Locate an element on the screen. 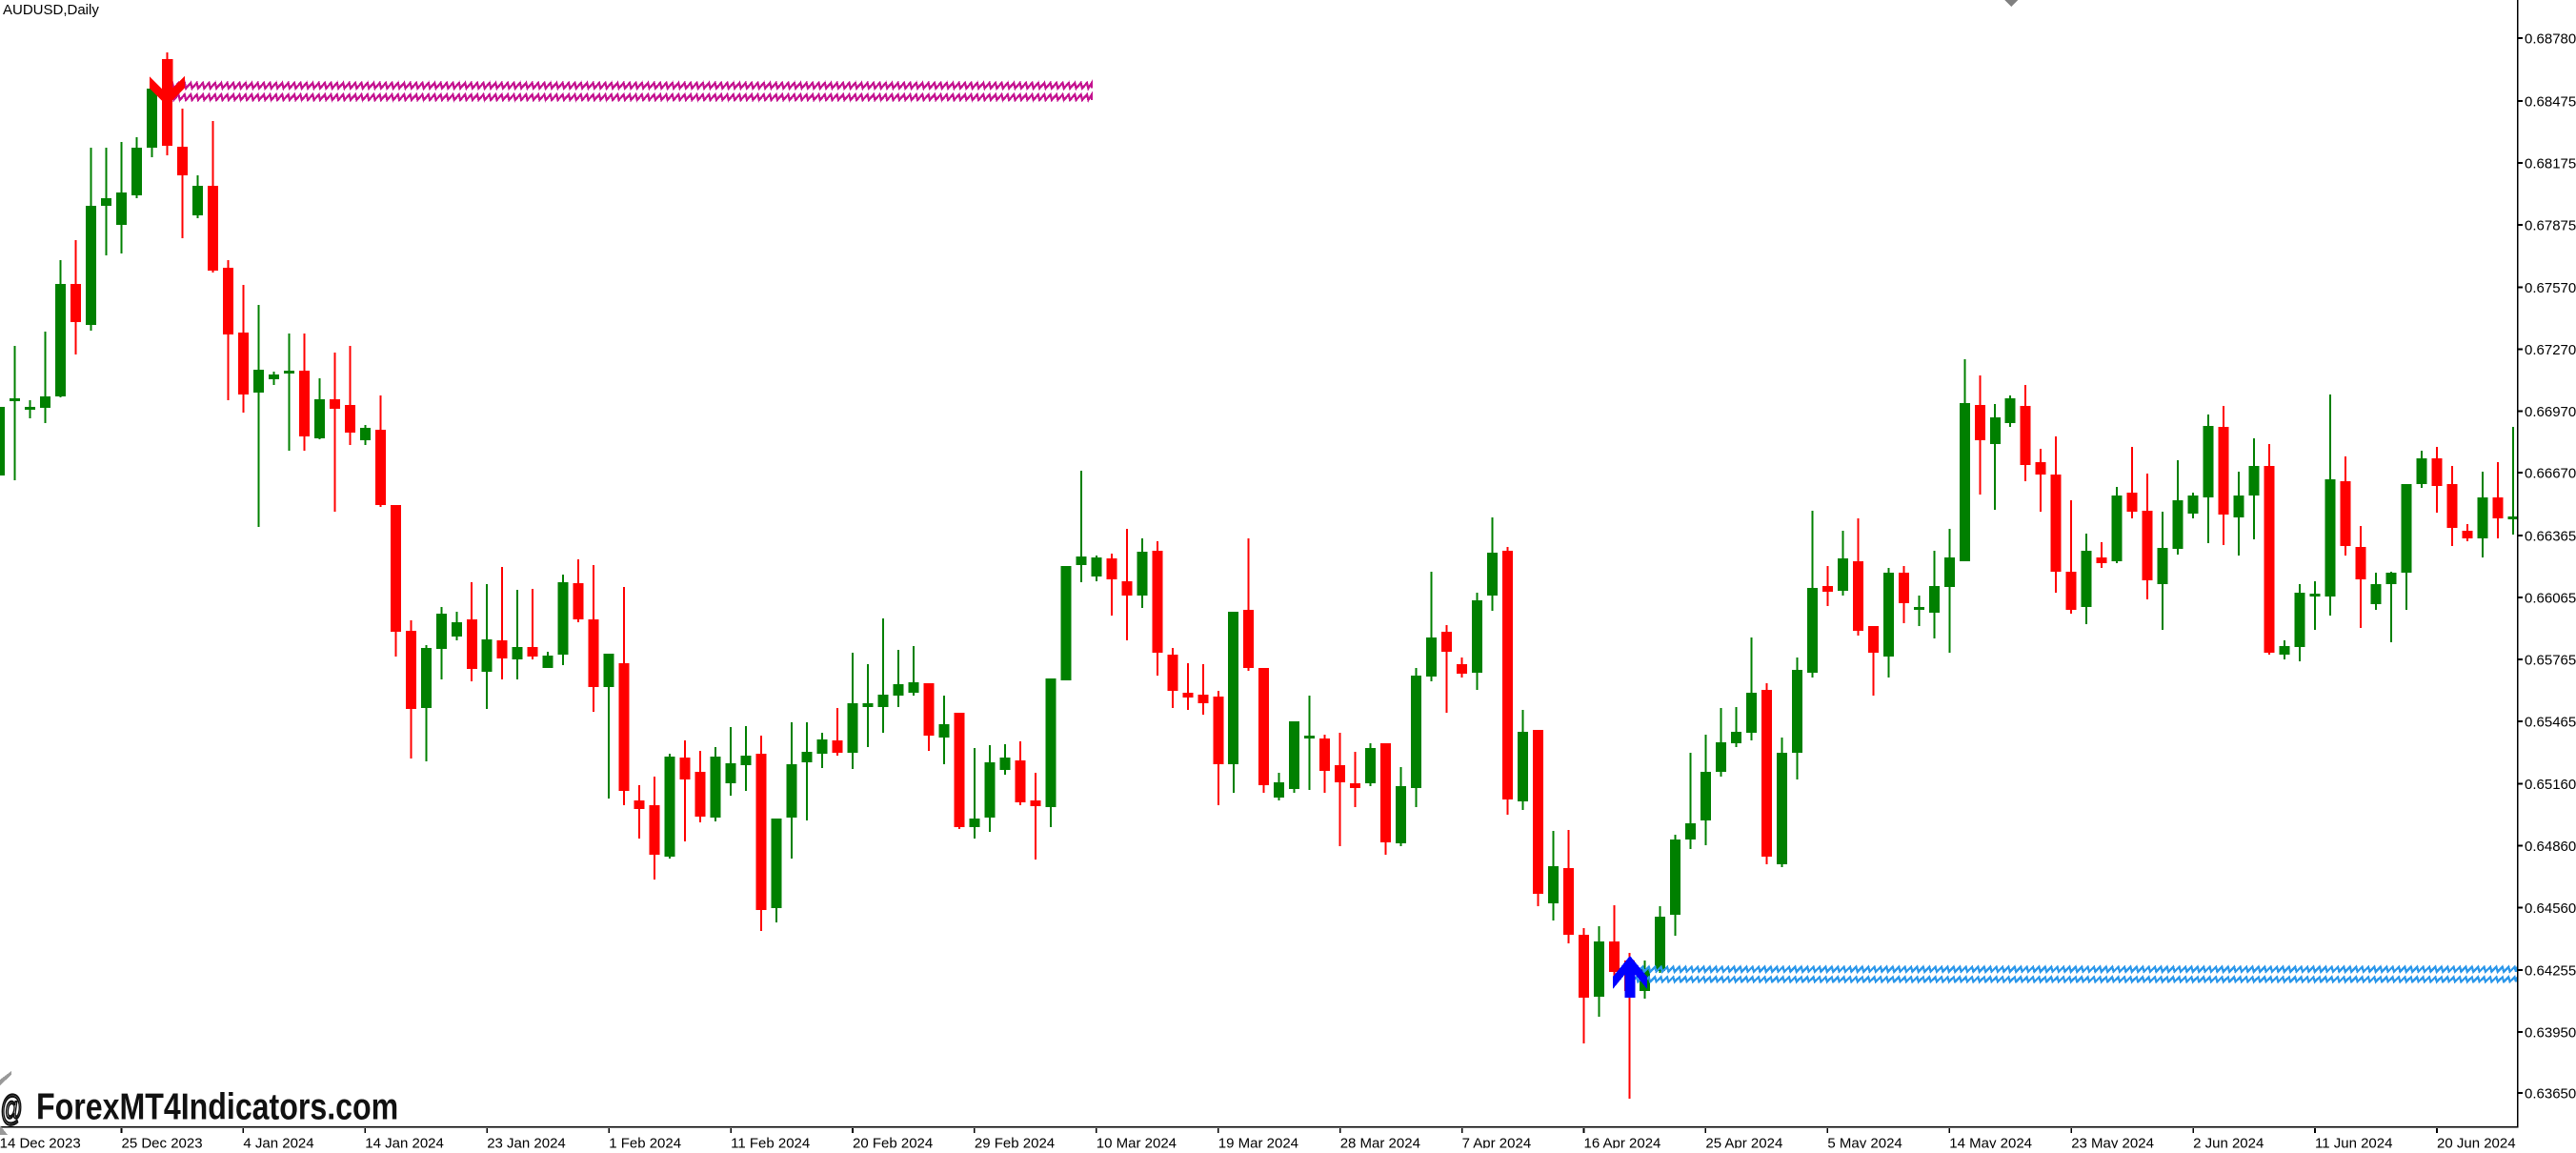 Image resolution: width=2576 pixels, height=1153 pixels. svg-text: 0.63650 is located at coordinates (2550, 1094).